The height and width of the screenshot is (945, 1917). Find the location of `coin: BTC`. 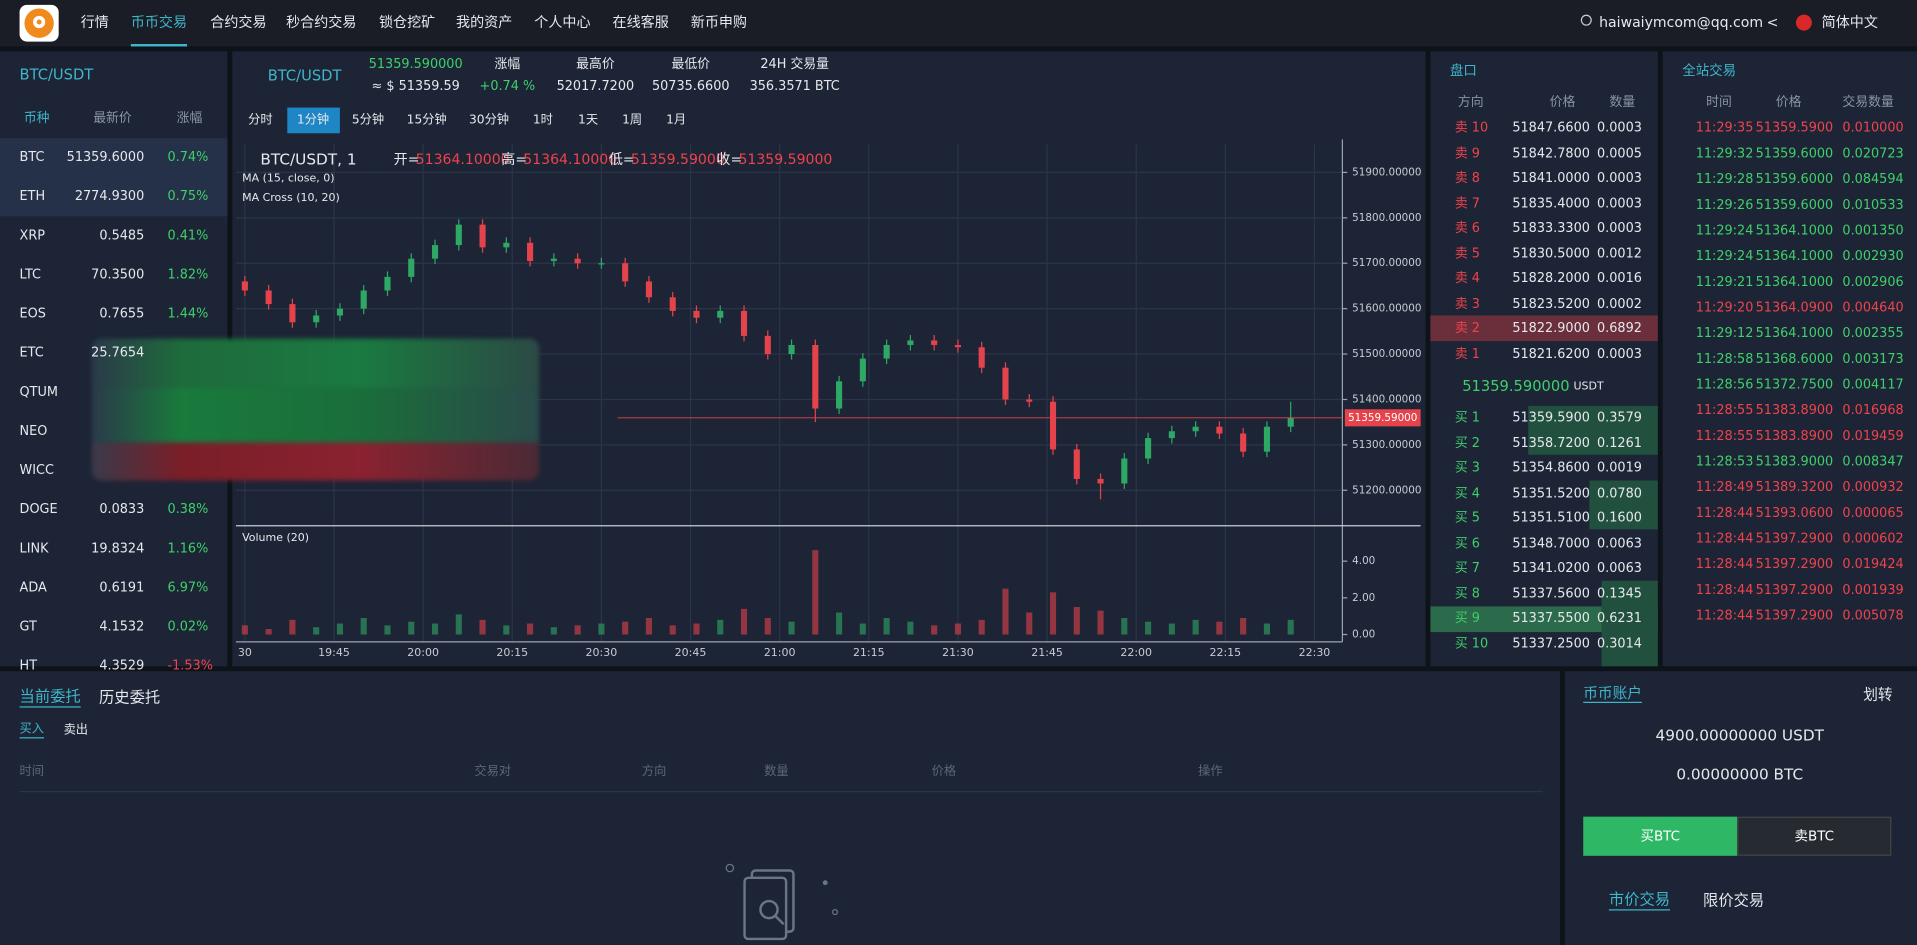

coin: BTC is located at coordinates (32, 157).